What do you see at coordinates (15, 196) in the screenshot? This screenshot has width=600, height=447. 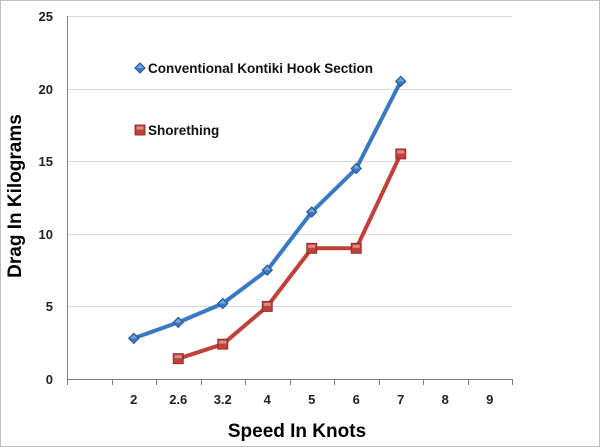 I see `y-axis-title: Drag In Kilograms` at bounding box center [15, 196].